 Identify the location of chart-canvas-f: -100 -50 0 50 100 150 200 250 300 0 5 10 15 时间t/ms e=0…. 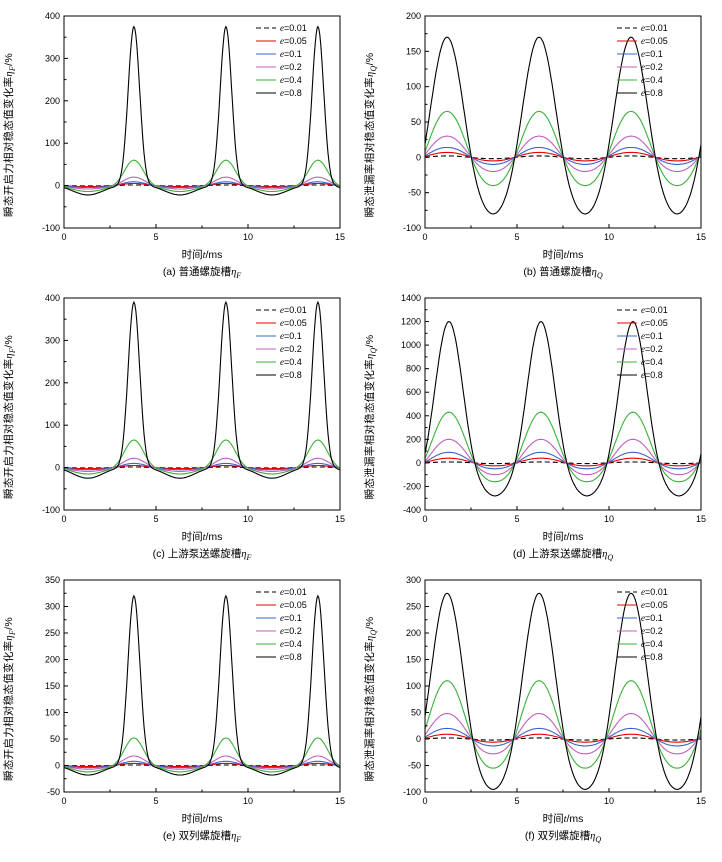
(554, 700).